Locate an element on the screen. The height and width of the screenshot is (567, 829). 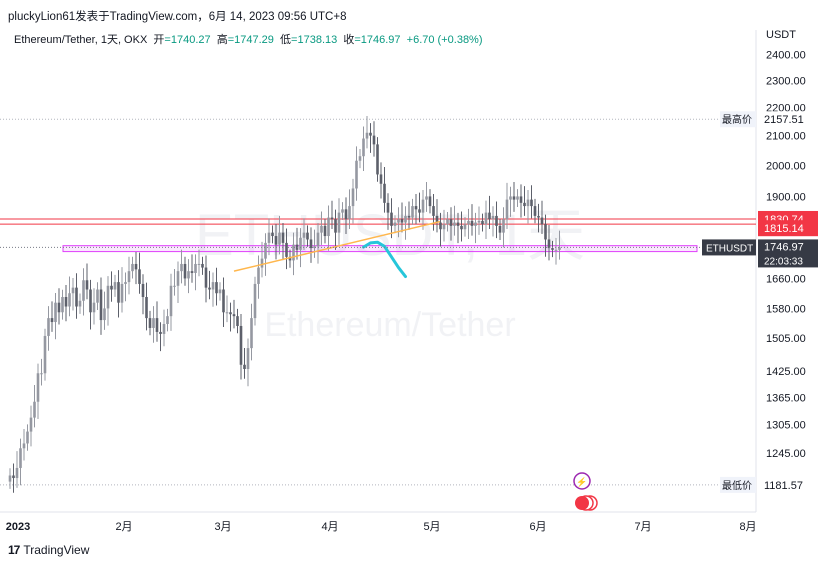
countdown-label: 22:03:33 is located at coordinates (783, 261).